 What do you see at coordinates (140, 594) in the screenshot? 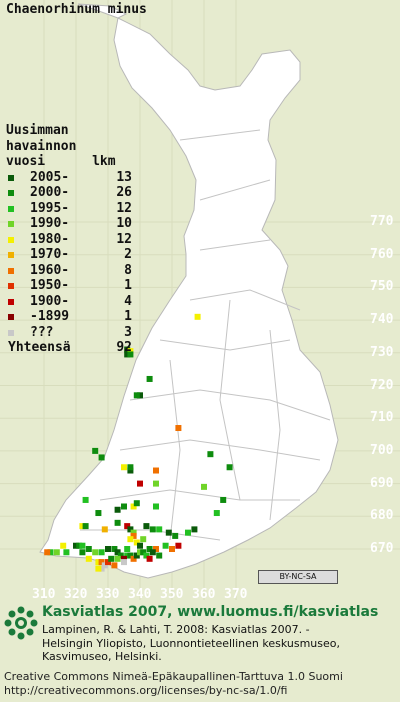
I see `x-tick-label: 340` at bounding box center [140, 594].